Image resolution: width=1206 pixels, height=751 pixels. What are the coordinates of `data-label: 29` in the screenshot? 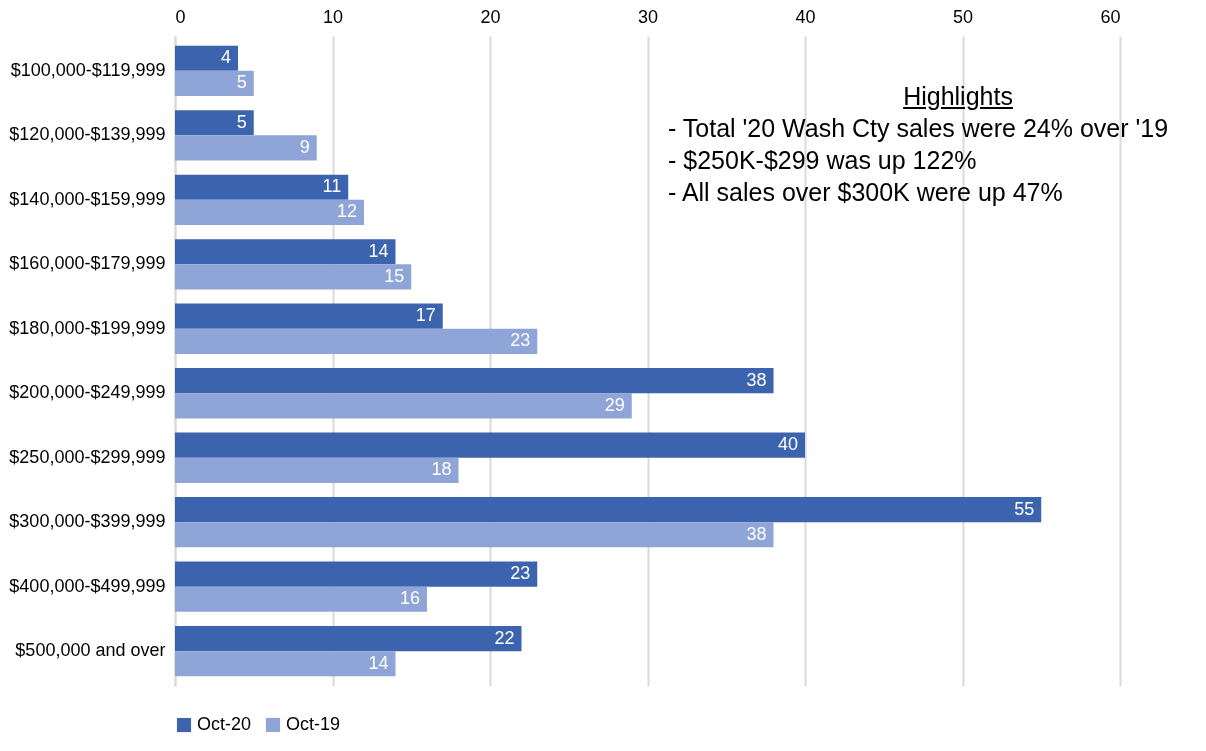 It's located at (614, 404).